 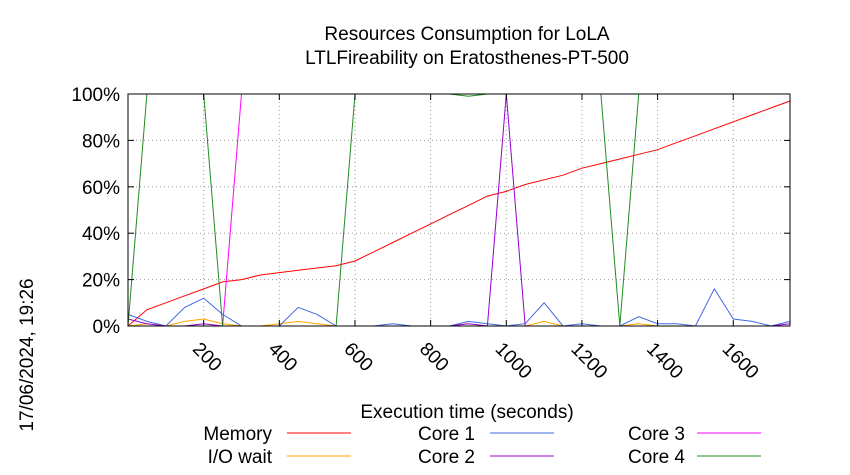 I want to click on y-tick-label: 100%, so click(x=95, y=95).